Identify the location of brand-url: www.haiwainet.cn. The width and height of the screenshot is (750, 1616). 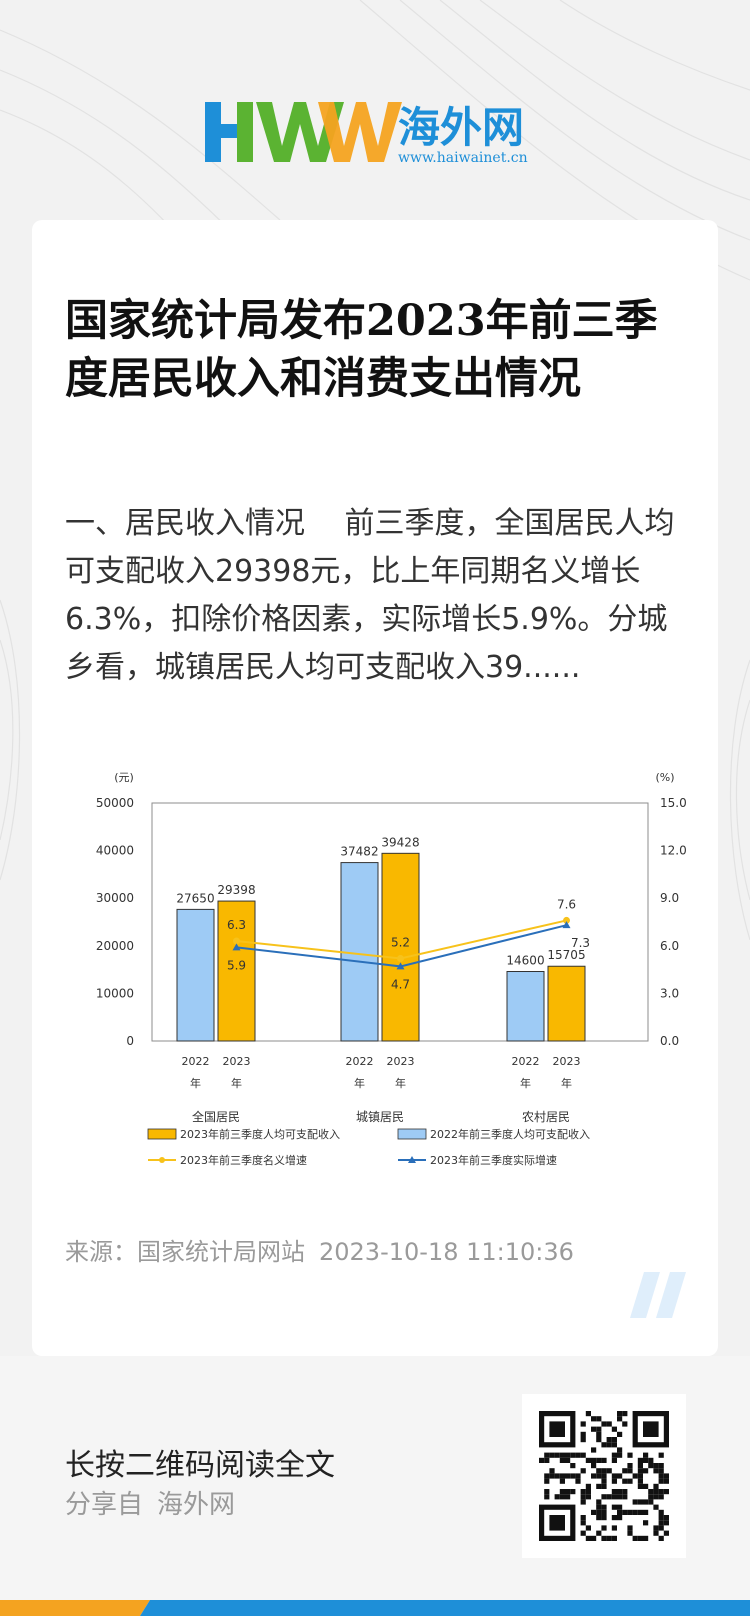
(463, 158).